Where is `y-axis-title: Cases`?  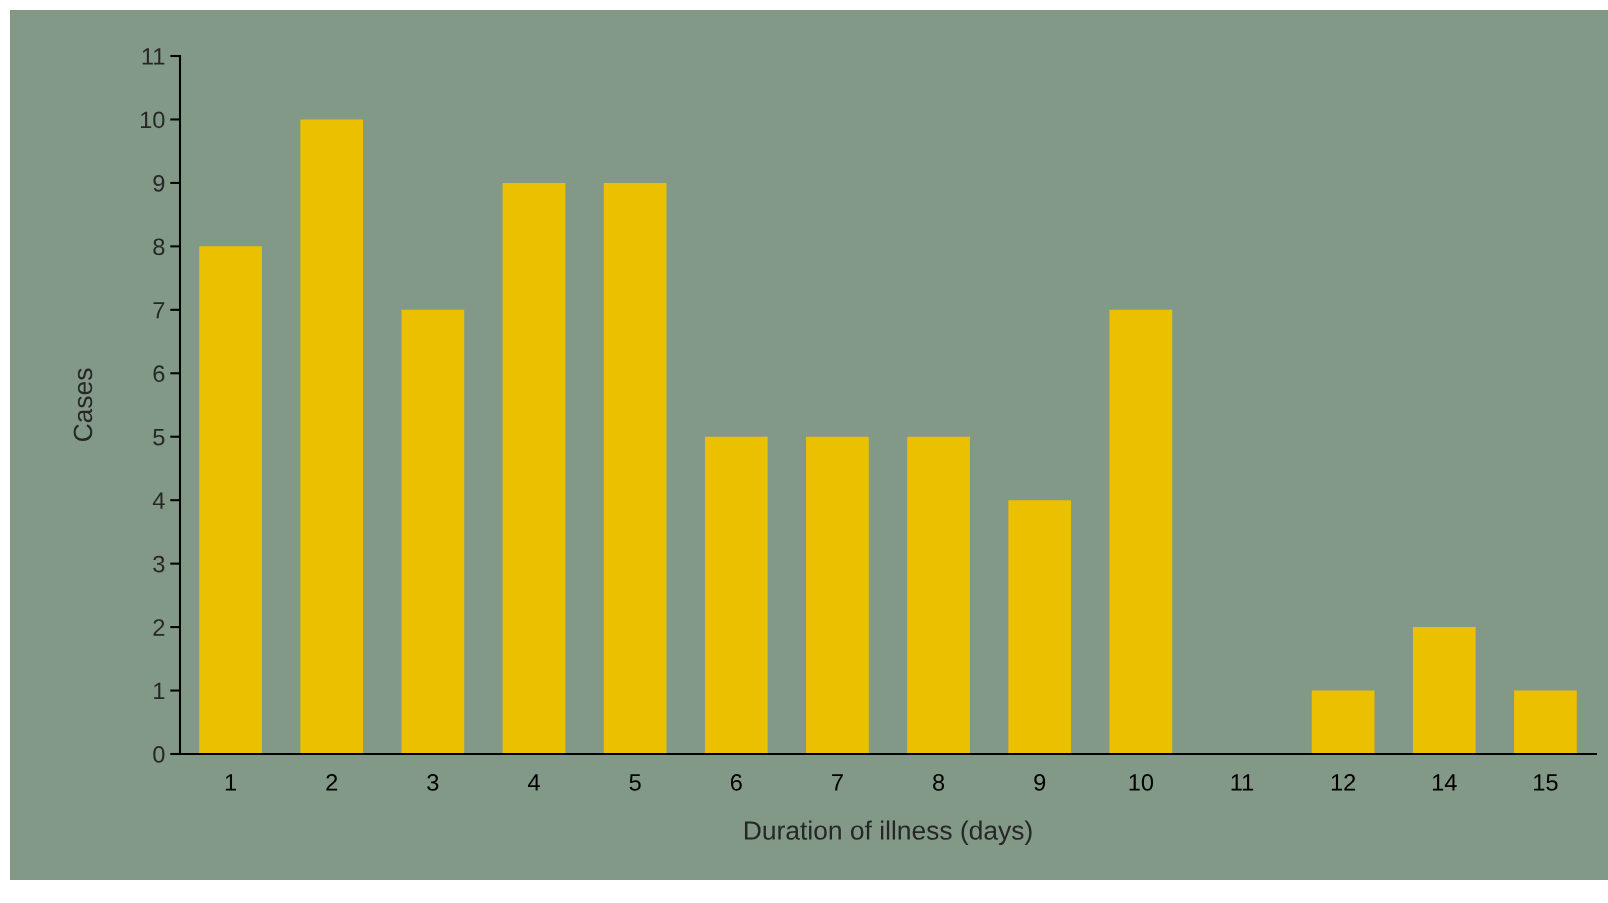 y-axis-title: Cases is located at coordinates (83, 405).